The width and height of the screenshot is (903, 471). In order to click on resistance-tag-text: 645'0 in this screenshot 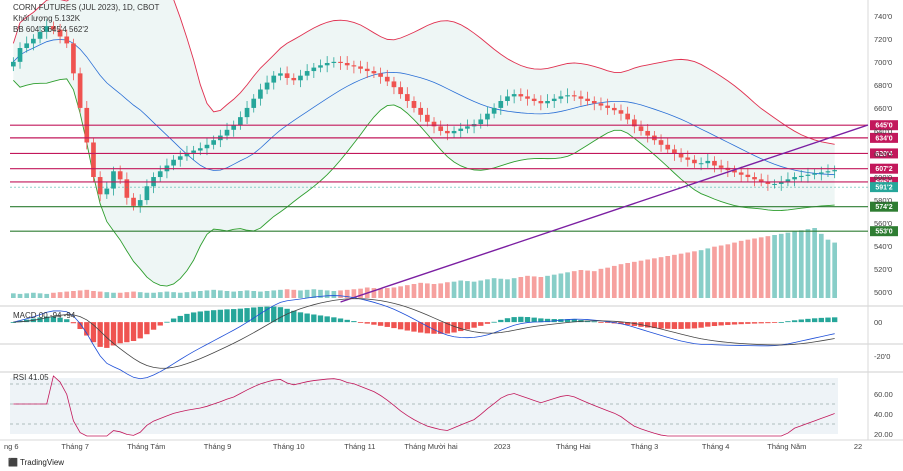, I will do `click(883, 126)`.